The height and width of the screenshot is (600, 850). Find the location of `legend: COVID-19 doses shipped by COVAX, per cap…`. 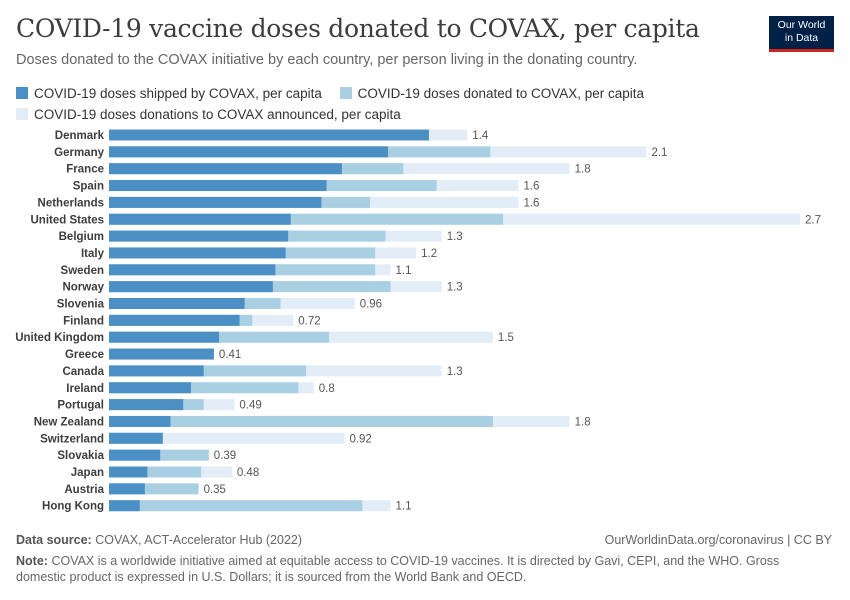

legend: COVID-19 doses shipped by COVAX, per cap… is located at coordinates (376, 104).